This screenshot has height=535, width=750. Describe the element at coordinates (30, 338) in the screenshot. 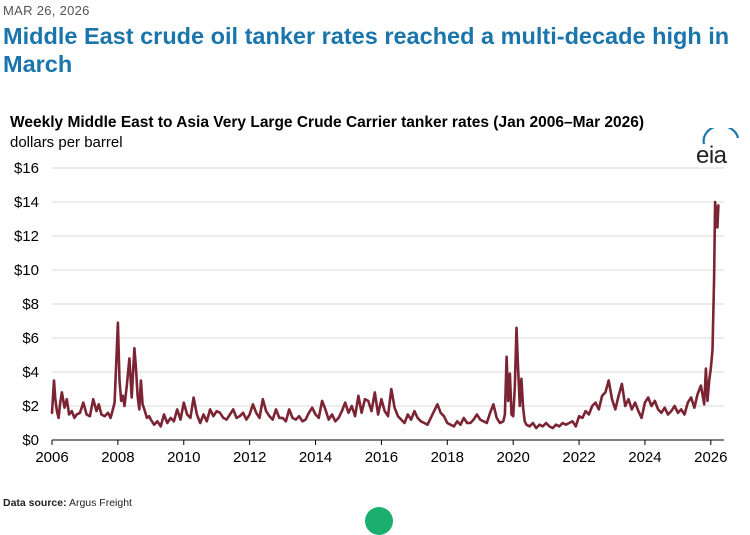

I see `y-tick-label: $6` at that location.